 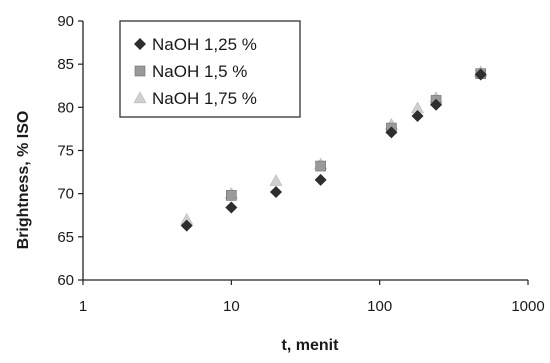 I want to click on legend-box, so click(x=210, y=69).